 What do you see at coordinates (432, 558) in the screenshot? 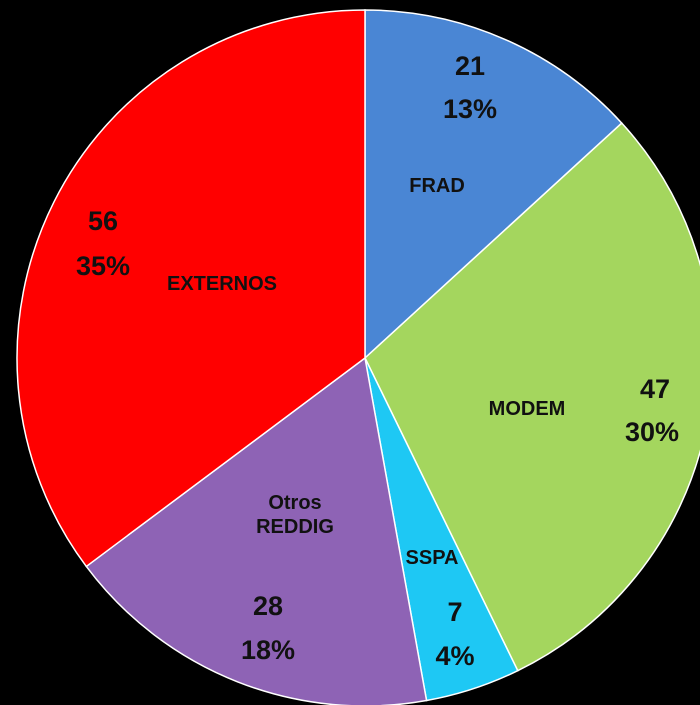
I see `category-label: SSPA` at bounding box center [432, 558].